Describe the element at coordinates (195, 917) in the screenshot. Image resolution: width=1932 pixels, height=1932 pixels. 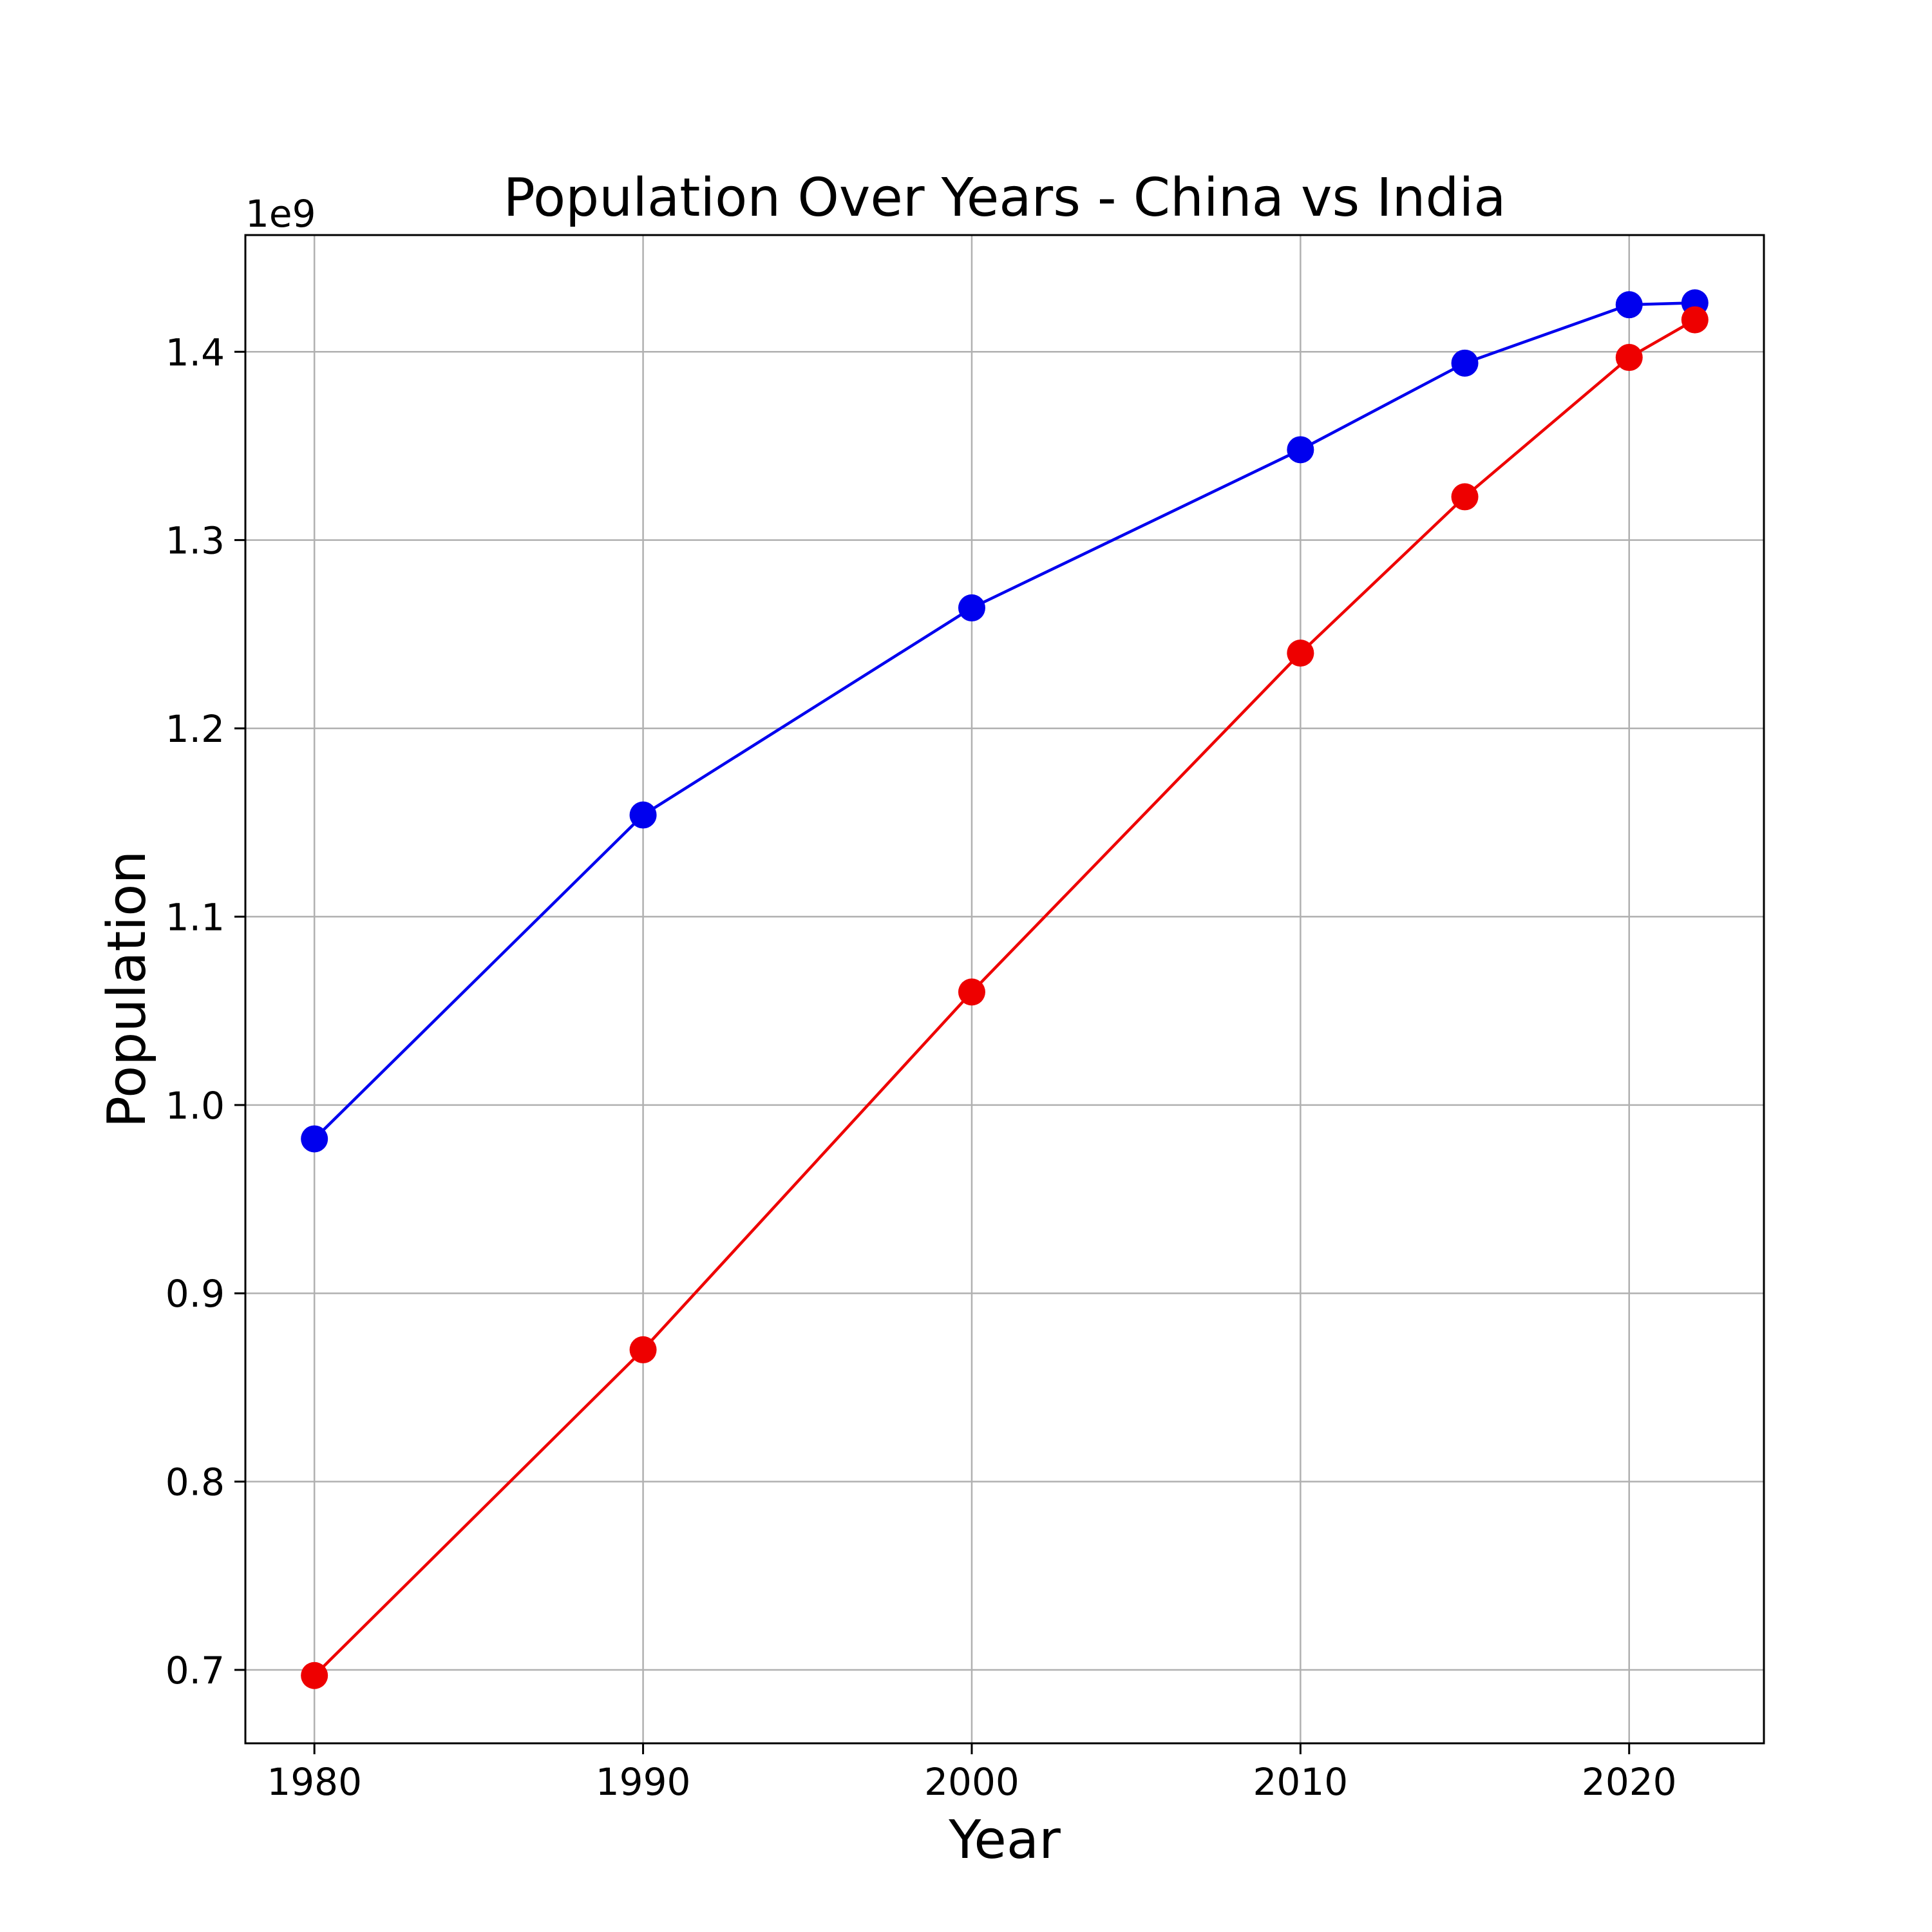
I see `y-tick-label: 1.1` at that location.